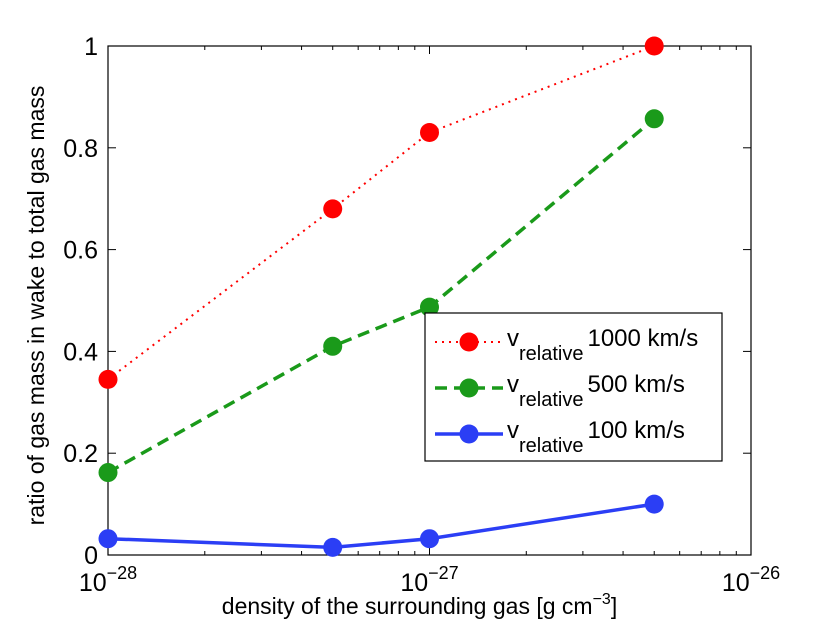 This screenshot has height=625, width=830. What do you see at coordinates (602, 345) in the screenshot?
I see `legend-entry-label: vrelative1000 km/s` at bounding box center [602, 345].